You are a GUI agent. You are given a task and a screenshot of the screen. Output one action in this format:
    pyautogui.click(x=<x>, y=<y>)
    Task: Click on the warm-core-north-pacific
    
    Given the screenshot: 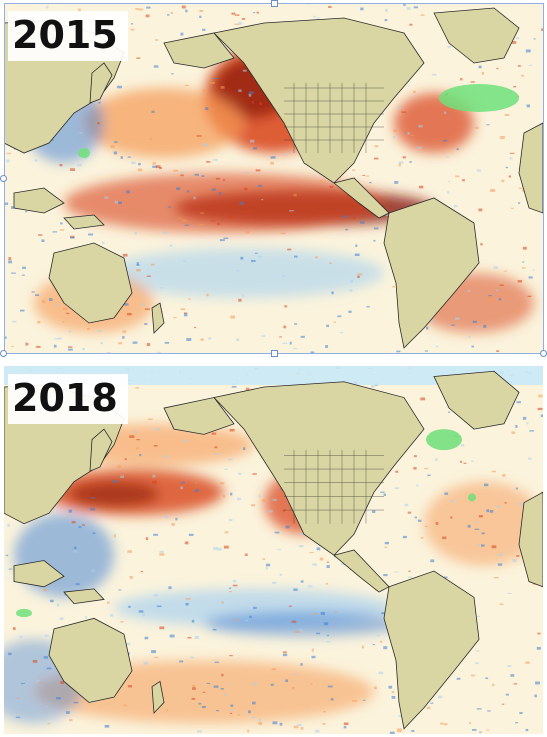 What is the action you would take?
    pyautogui.click(x=114, y=494)
    